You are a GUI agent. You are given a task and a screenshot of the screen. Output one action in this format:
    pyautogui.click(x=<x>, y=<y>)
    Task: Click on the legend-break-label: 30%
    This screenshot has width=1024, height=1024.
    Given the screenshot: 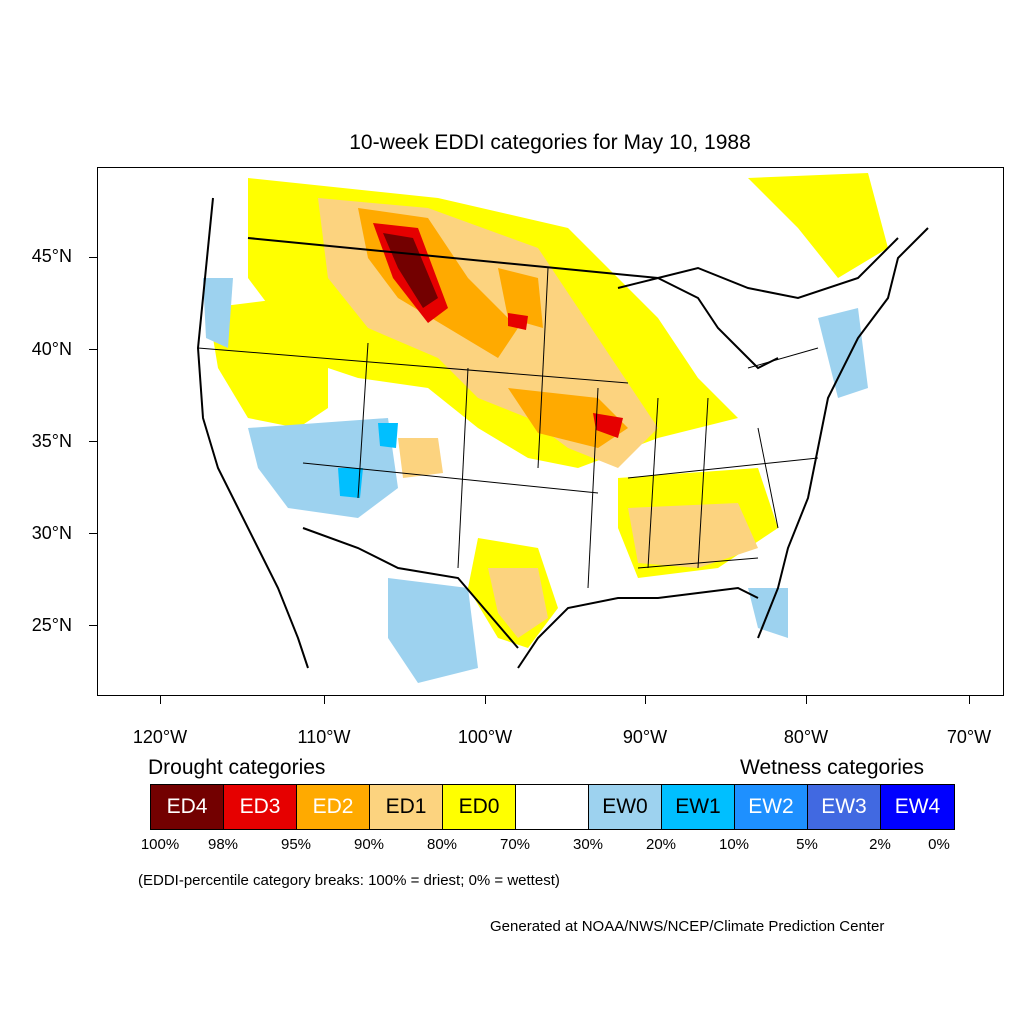 What is the action you would take?
    pyautogui.click(x=588, y=844)
    